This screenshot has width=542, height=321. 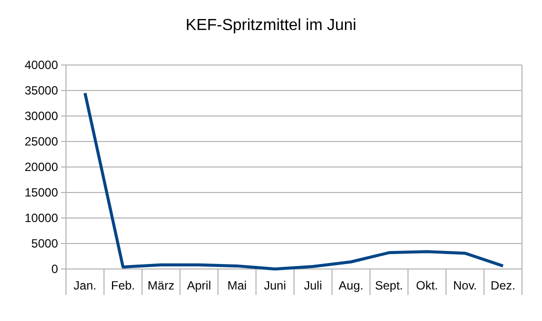 I want to click on x-tick-label: Feb., so click(x=123, y=285).